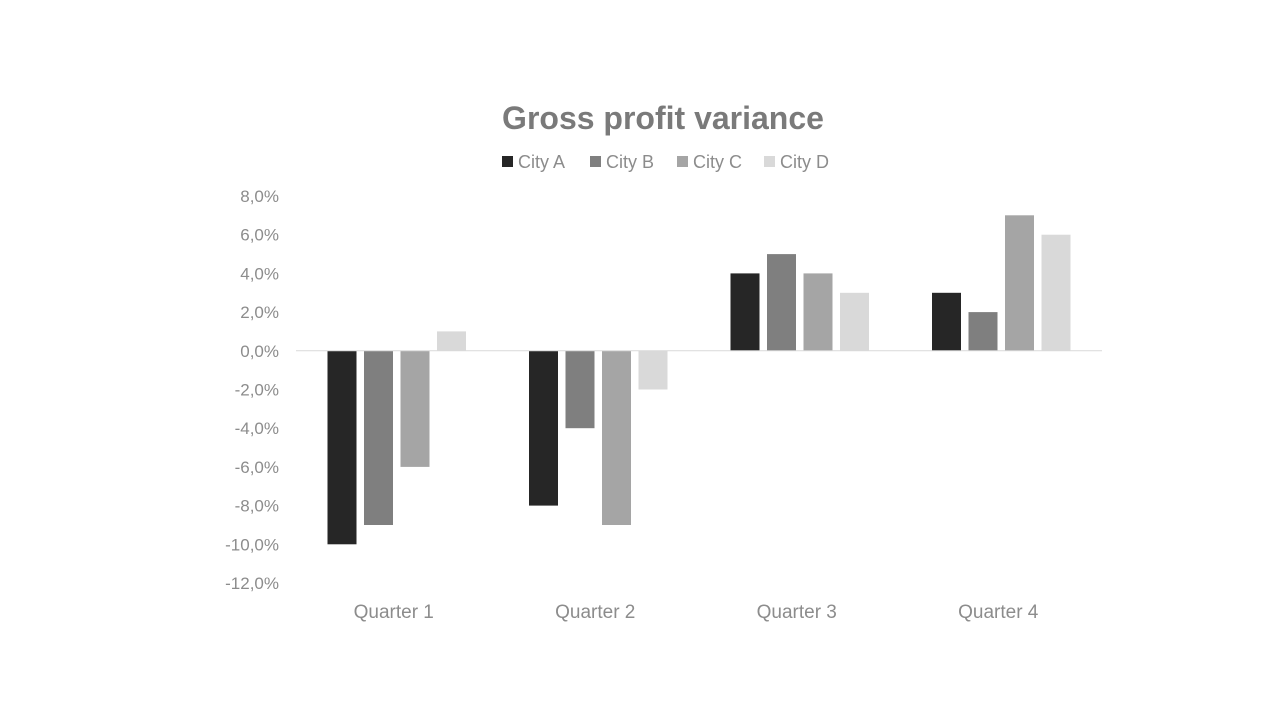 This screenshot has height=720, width=1280. What do you see at coordinates (665, 162) in the screenshot?
I see `legend: City A City B City C City D` at bounding box center [665, 162].